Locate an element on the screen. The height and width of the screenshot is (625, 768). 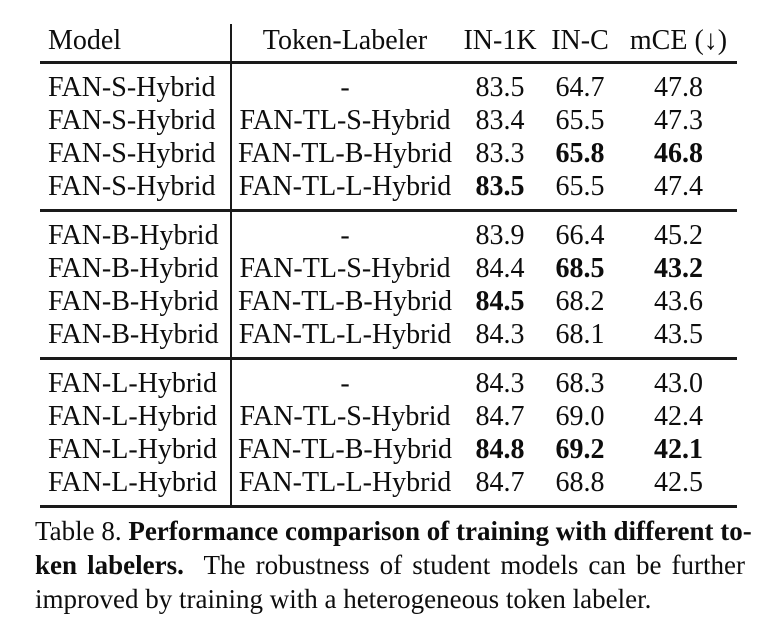
mce-cell: 43.6 is located at coordinates (678, 301).